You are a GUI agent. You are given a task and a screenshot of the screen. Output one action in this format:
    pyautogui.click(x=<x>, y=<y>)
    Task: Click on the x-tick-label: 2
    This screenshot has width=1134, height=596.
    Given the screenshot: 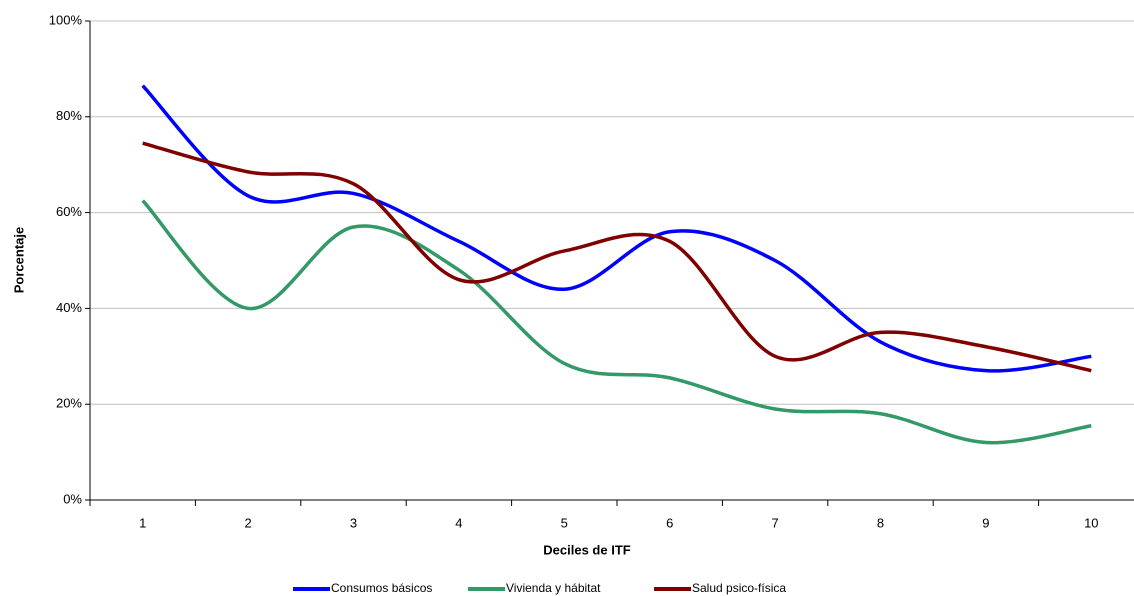 What is the action you would take?
    pyautogui.click(x=247, y=522)
    